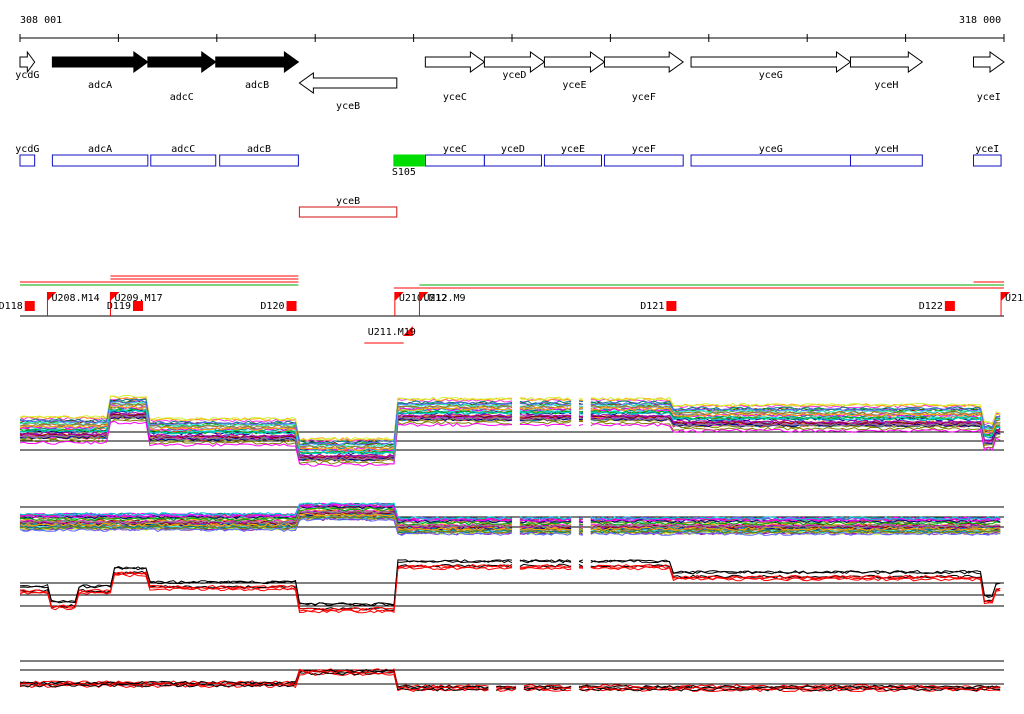 This screenshot has width=1024, height=714. What do you see at coordinates (100, 85) in the screenshot?
I see `gene-label-adcA: adcA` at bounding box center [100, 85].